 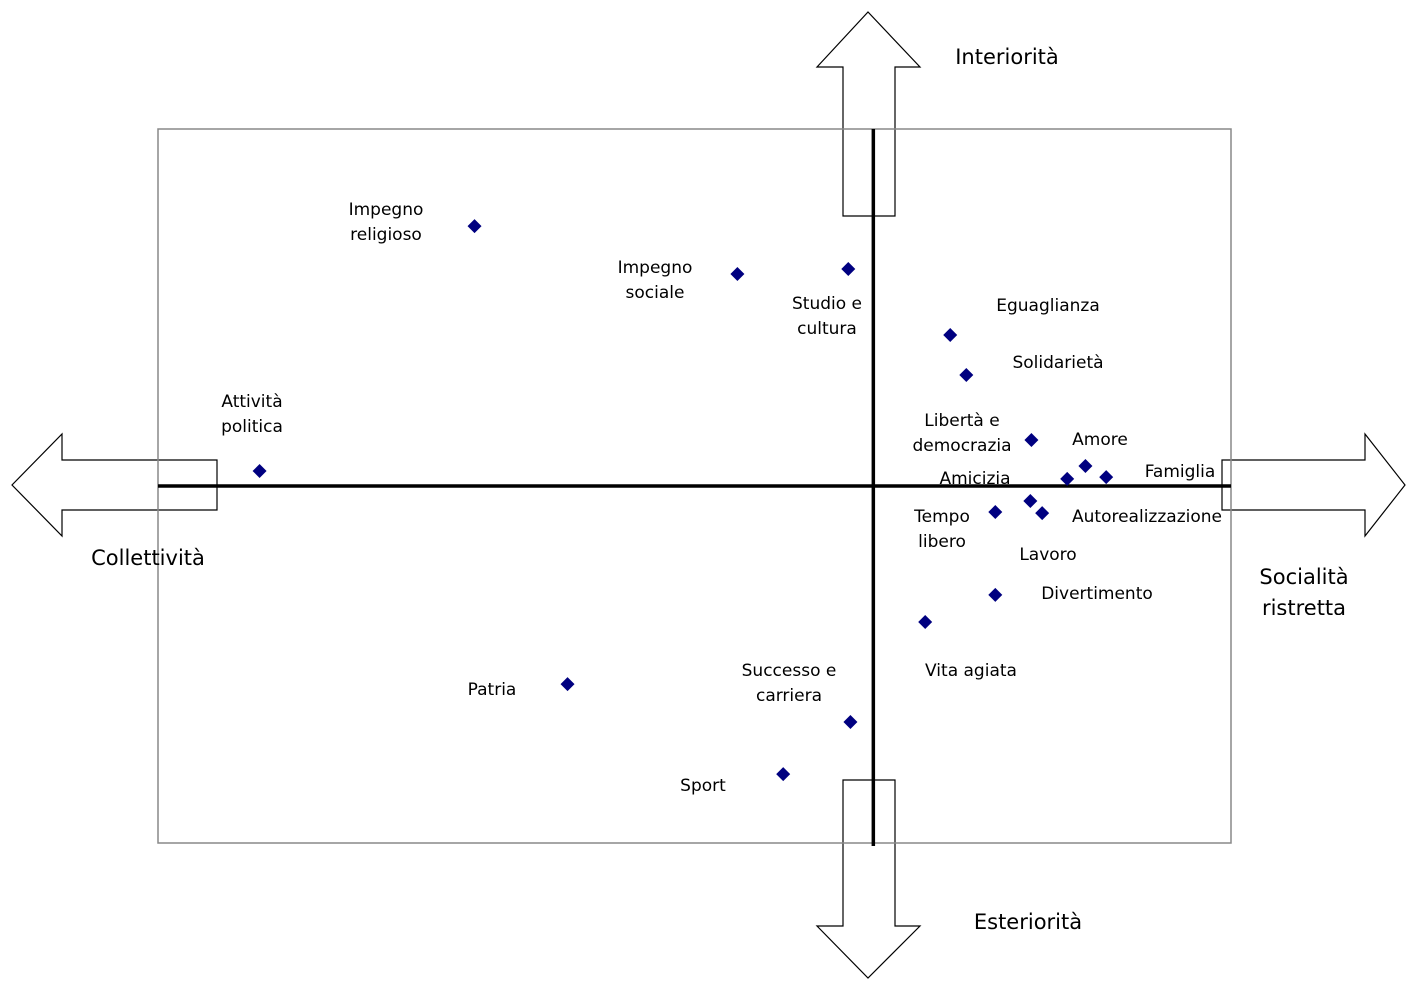 What do you see at coordinates (827, 304) in the screenshot?
I see `point-label: Studio e` at bounding box center [827, 304].